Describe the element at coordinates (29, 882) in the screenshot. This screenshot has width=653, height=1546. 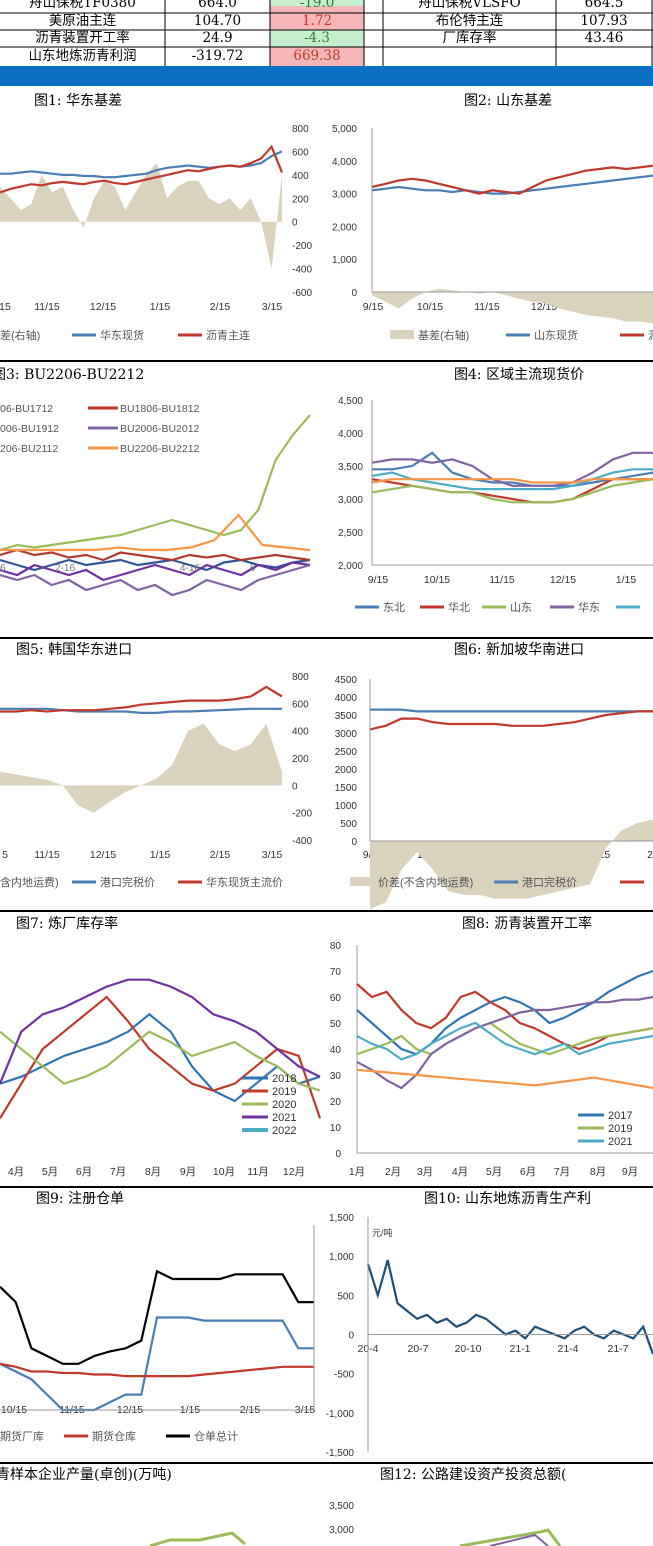
I see `fig5-legend-label: 含内地运费)` at that location.